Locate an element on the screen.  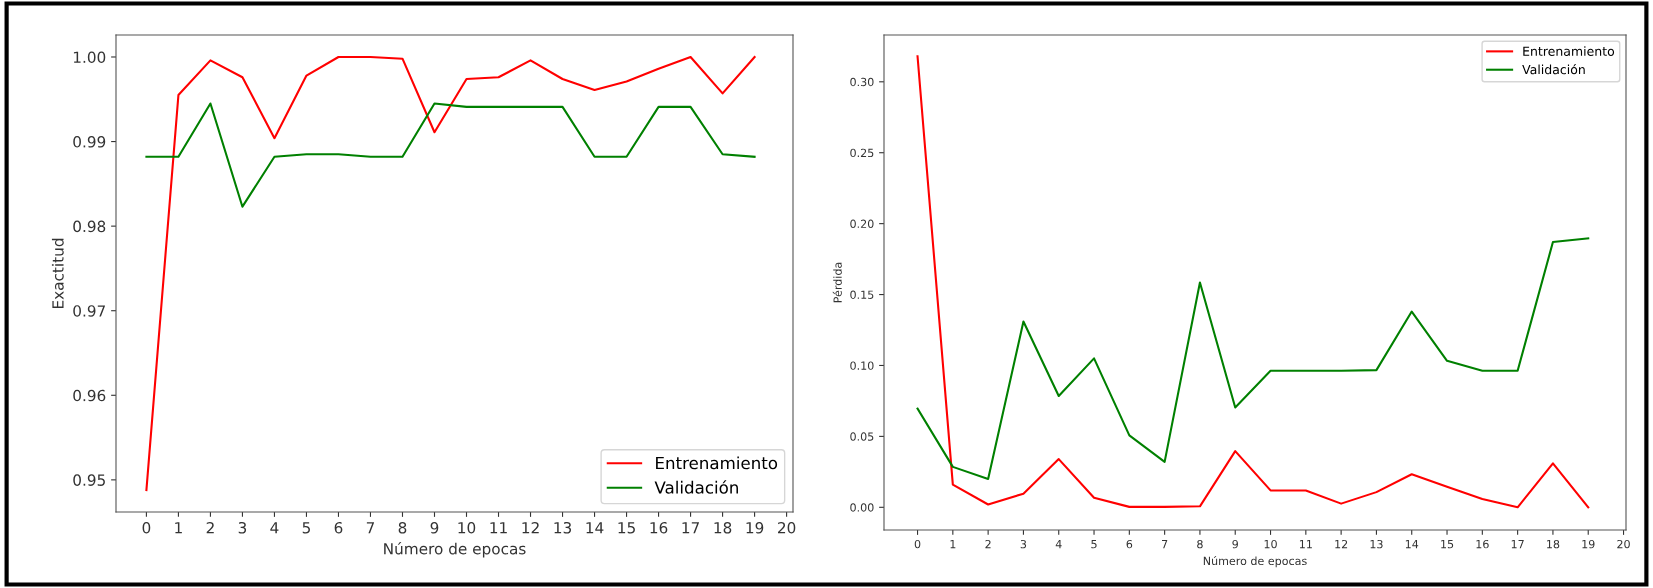
y-tick-label: 0.15 is located at coordinates (862, 294).